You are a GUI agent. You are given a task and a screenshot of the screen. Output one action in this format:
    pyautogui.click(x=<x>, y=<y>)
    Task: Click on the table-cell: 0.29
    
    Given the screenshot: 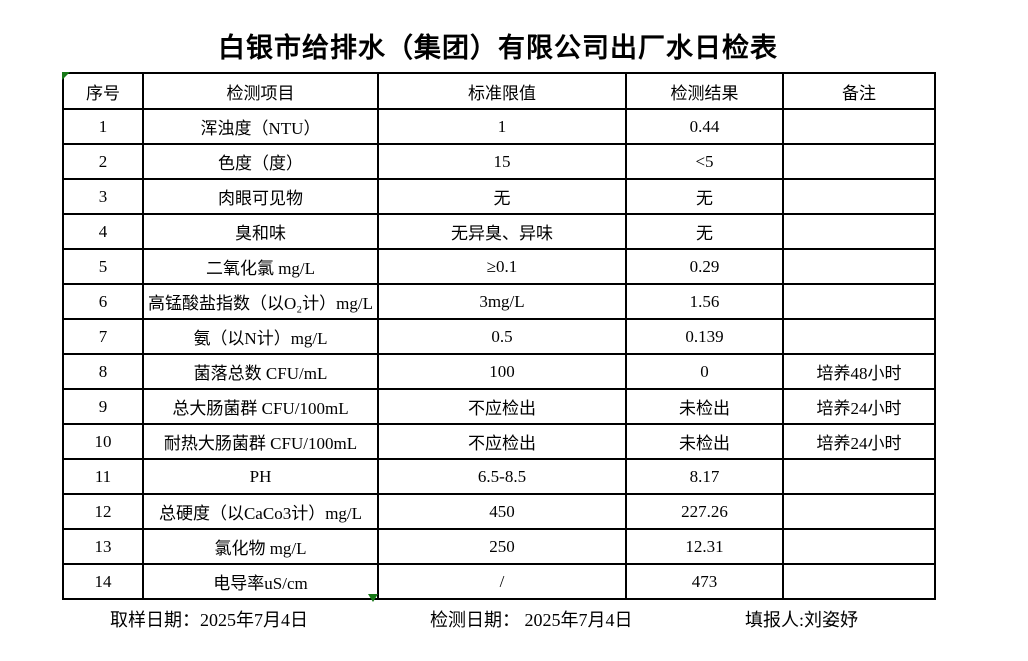 What is the action you would take?
    pyautogui.click(x=704, y=266)
    